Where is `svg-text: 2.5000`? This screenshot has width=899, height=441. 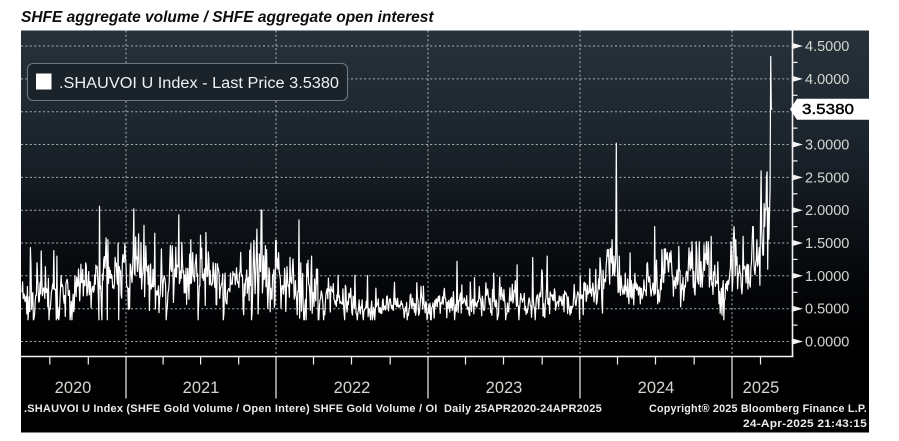
svg-text: 2.5000 is located at coordinates (827, 178).